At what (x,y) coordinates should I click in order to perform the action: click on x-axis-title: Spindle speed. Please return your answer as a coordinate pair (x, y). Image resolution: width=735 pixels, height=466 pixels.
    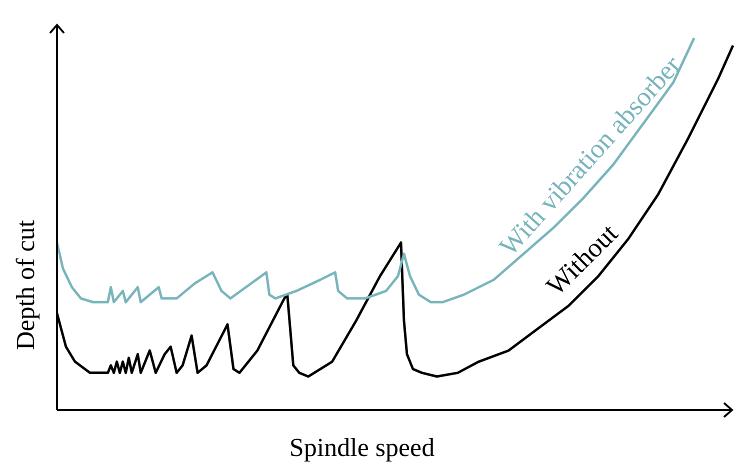
    Looking at the image, I should click on (362, 447).